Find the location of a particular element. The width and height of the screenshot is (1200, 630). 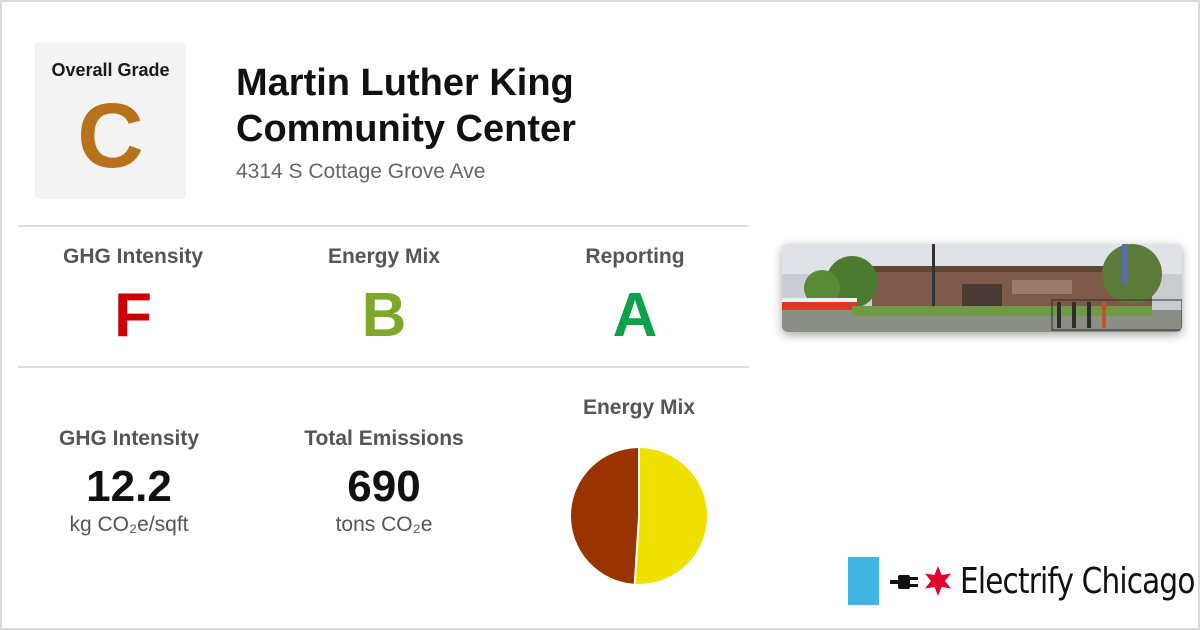

grade-letter: B is located at coordinates (384, 315).